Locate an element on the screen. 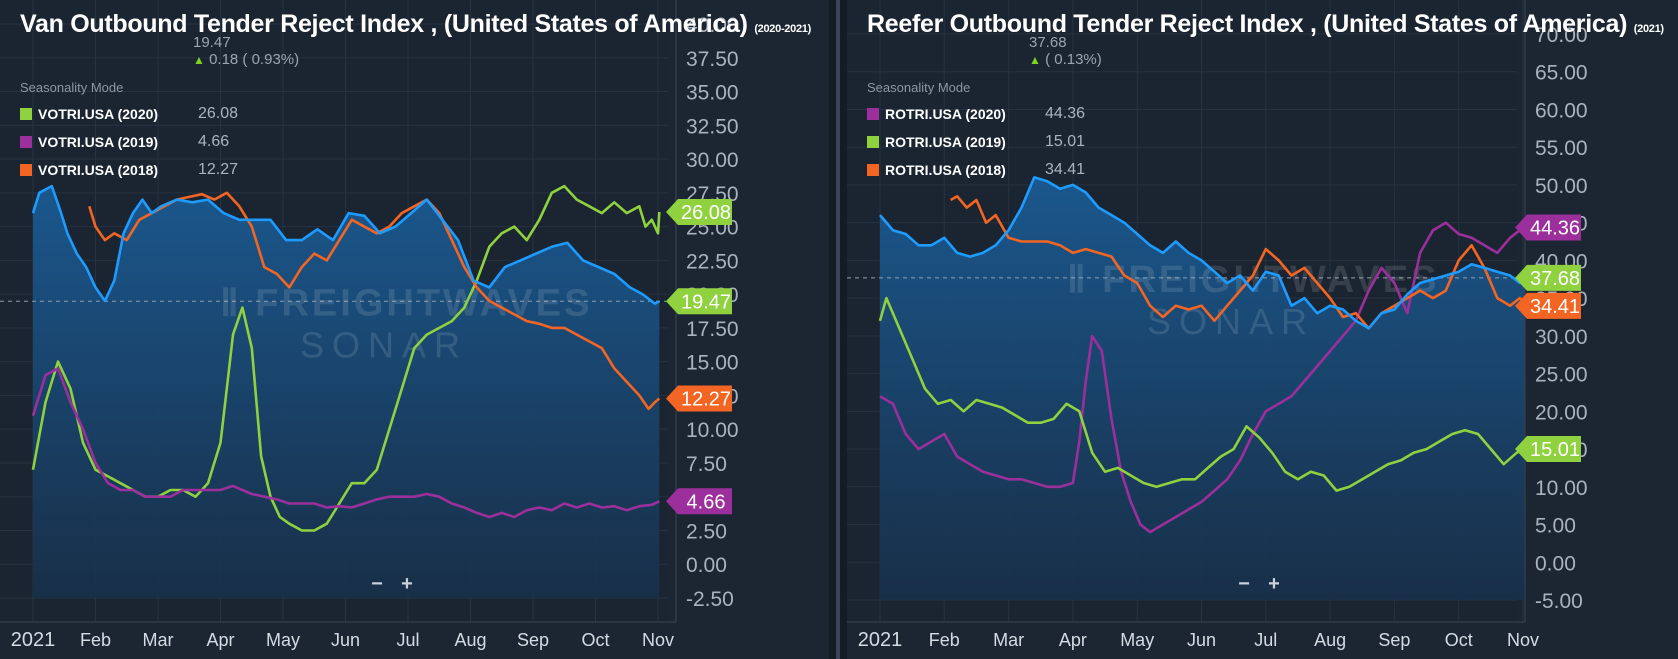 Image resolution: width=1678 pixels, height=659 pixels. legend-value: 44.36 is located at coordinates (1065, 113).